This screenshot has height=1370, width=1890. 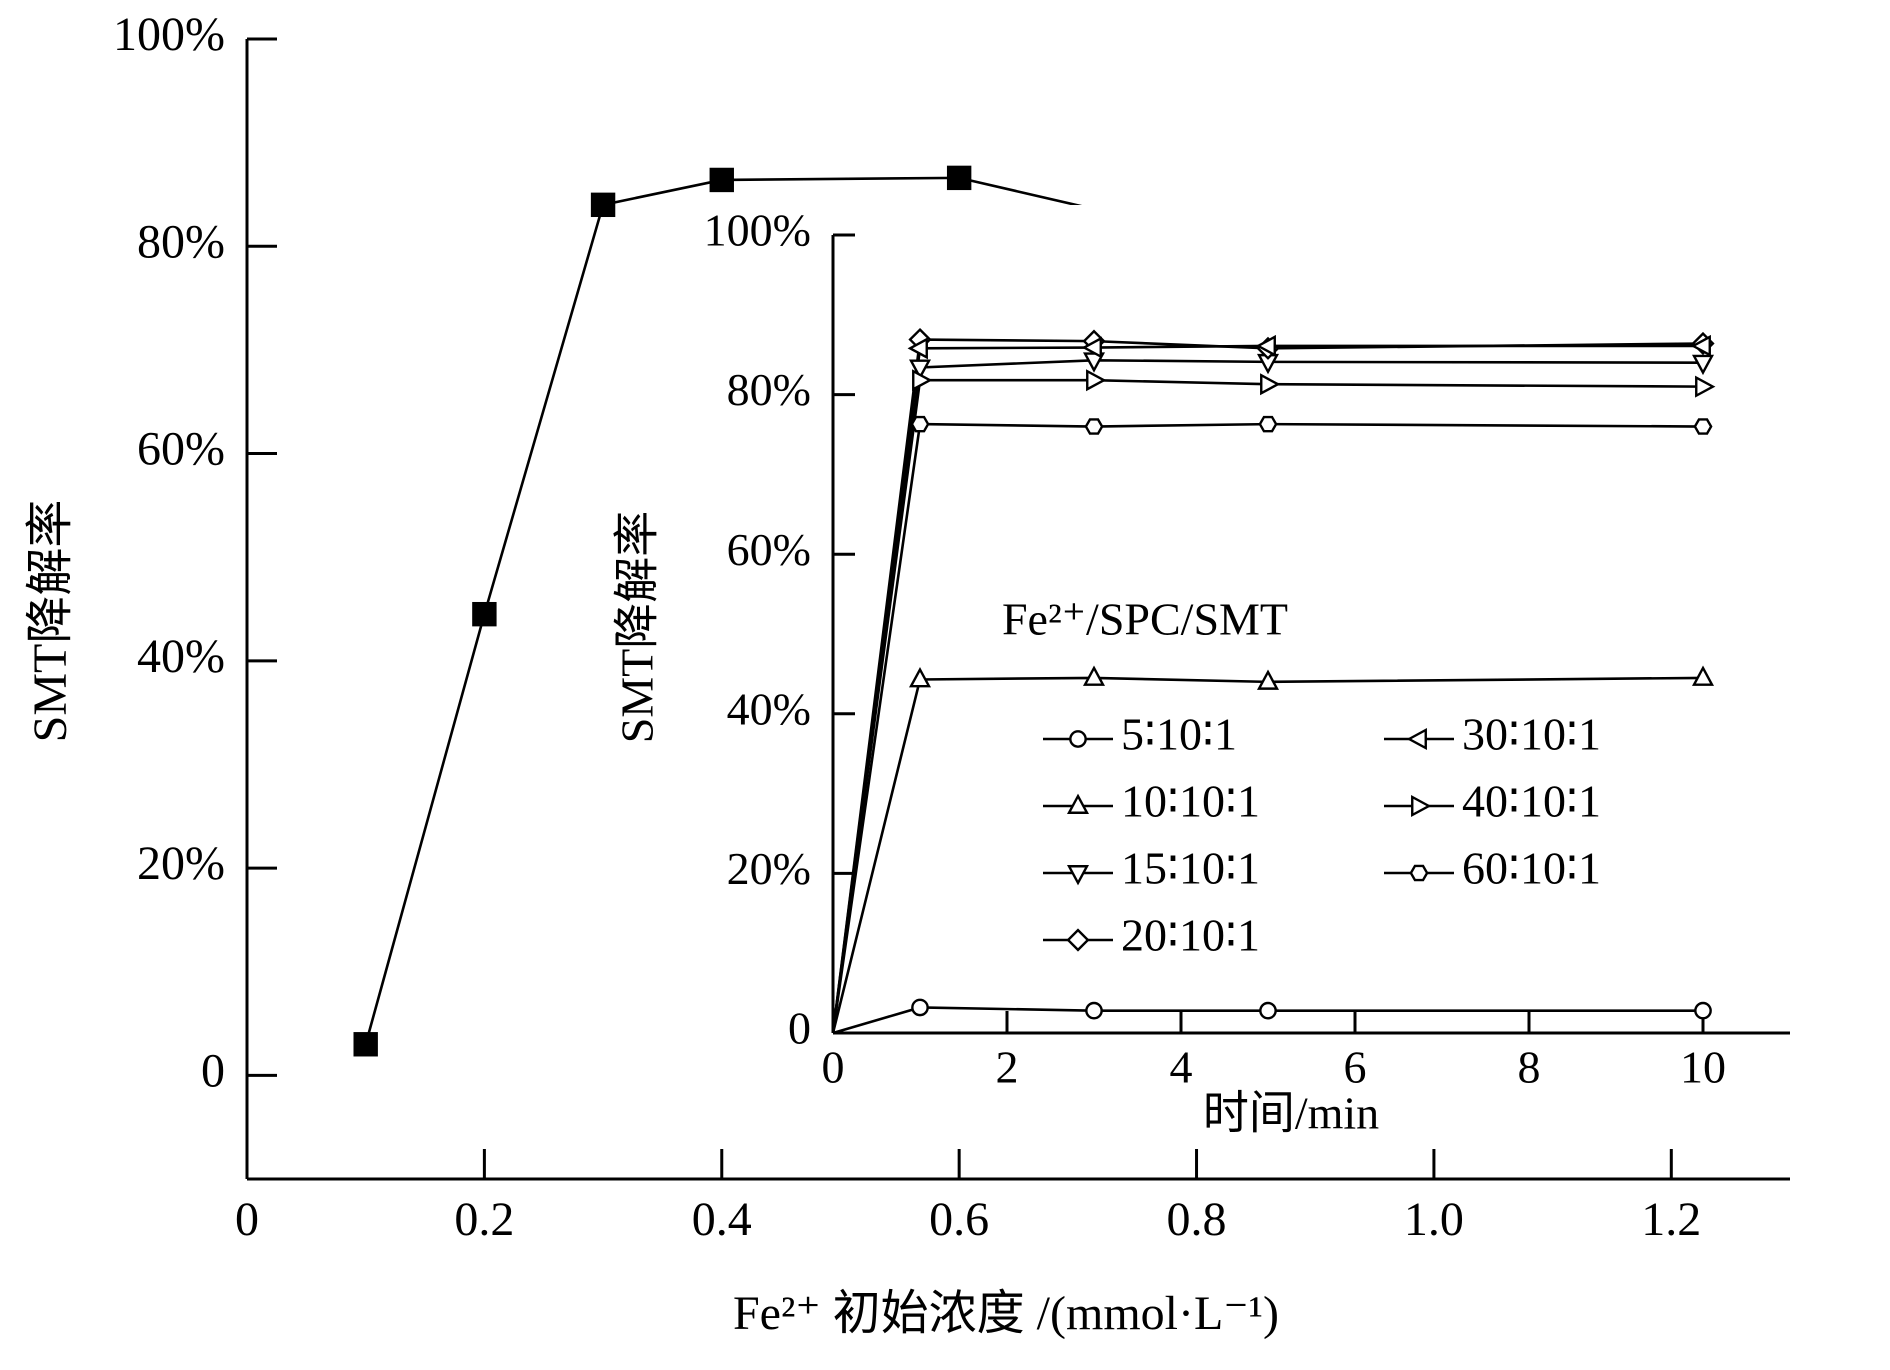 I want to click on x-tick-label: 8, so click(x=1529, y=1067).